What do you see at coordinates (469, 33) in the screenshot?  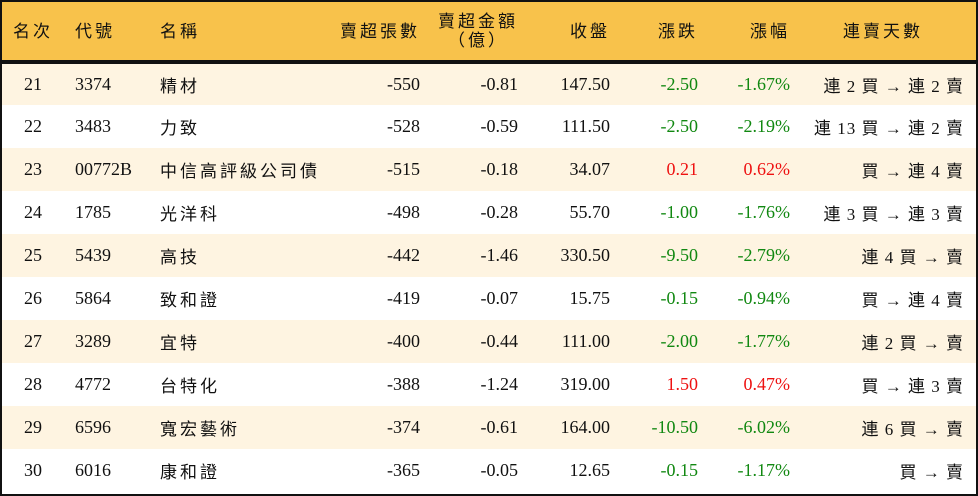 I see `header-sell-amount: 賣超金額 （億）` at bounding box center [469, 33].